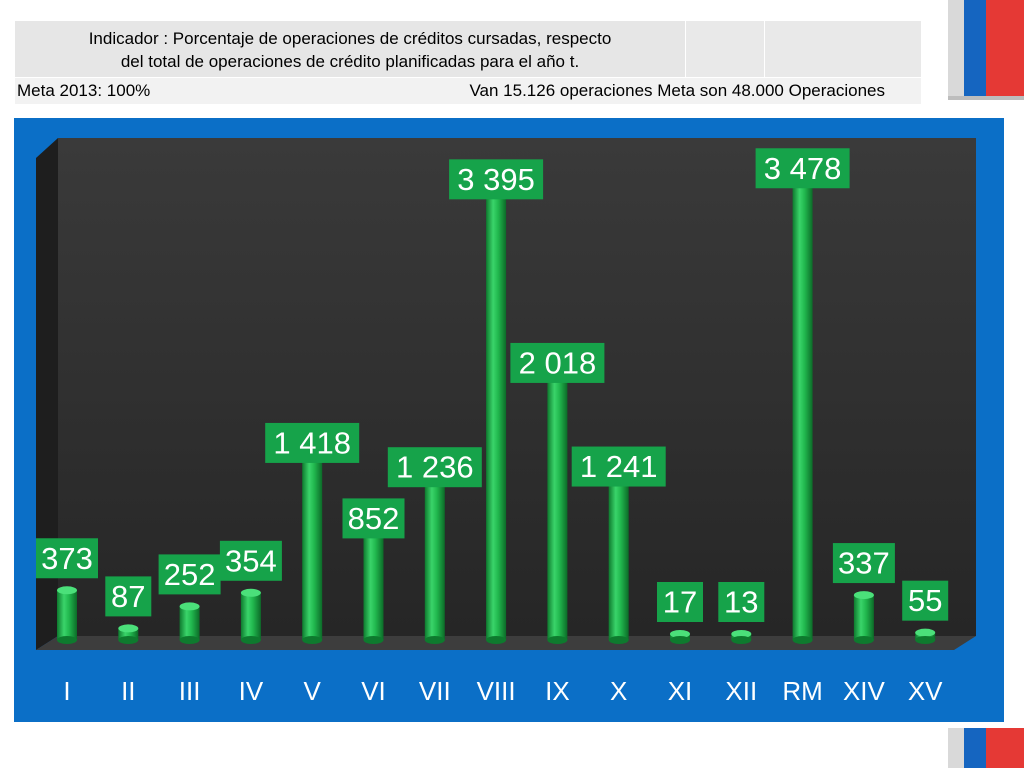 The height and width of the screenshot is (768, 1024). I want to click on bar-x, so click(618, 557).